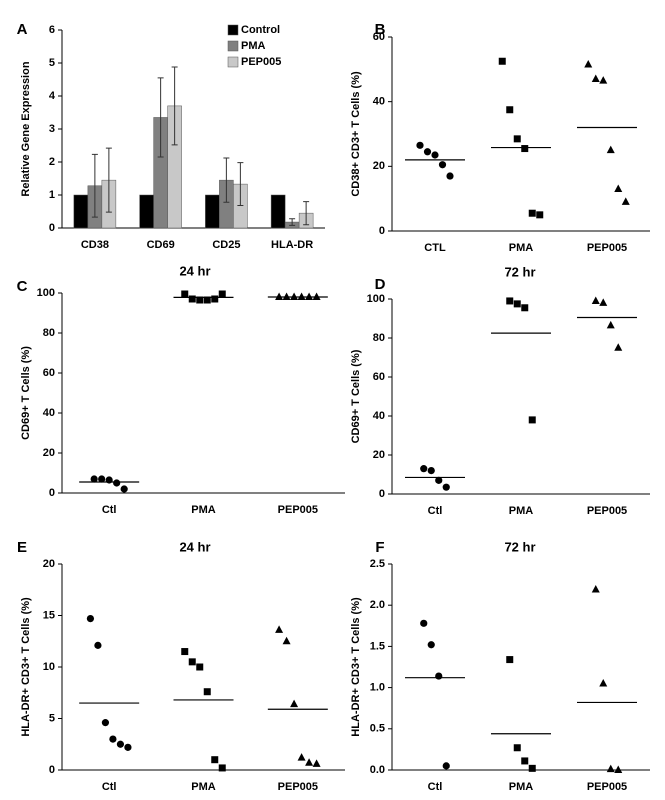 The width and height of the screenshot is (665, 800). What do you see at coordinates (22, 547) in the screenshot?
I see `panel-label: E` at bounding box center [22, 547].